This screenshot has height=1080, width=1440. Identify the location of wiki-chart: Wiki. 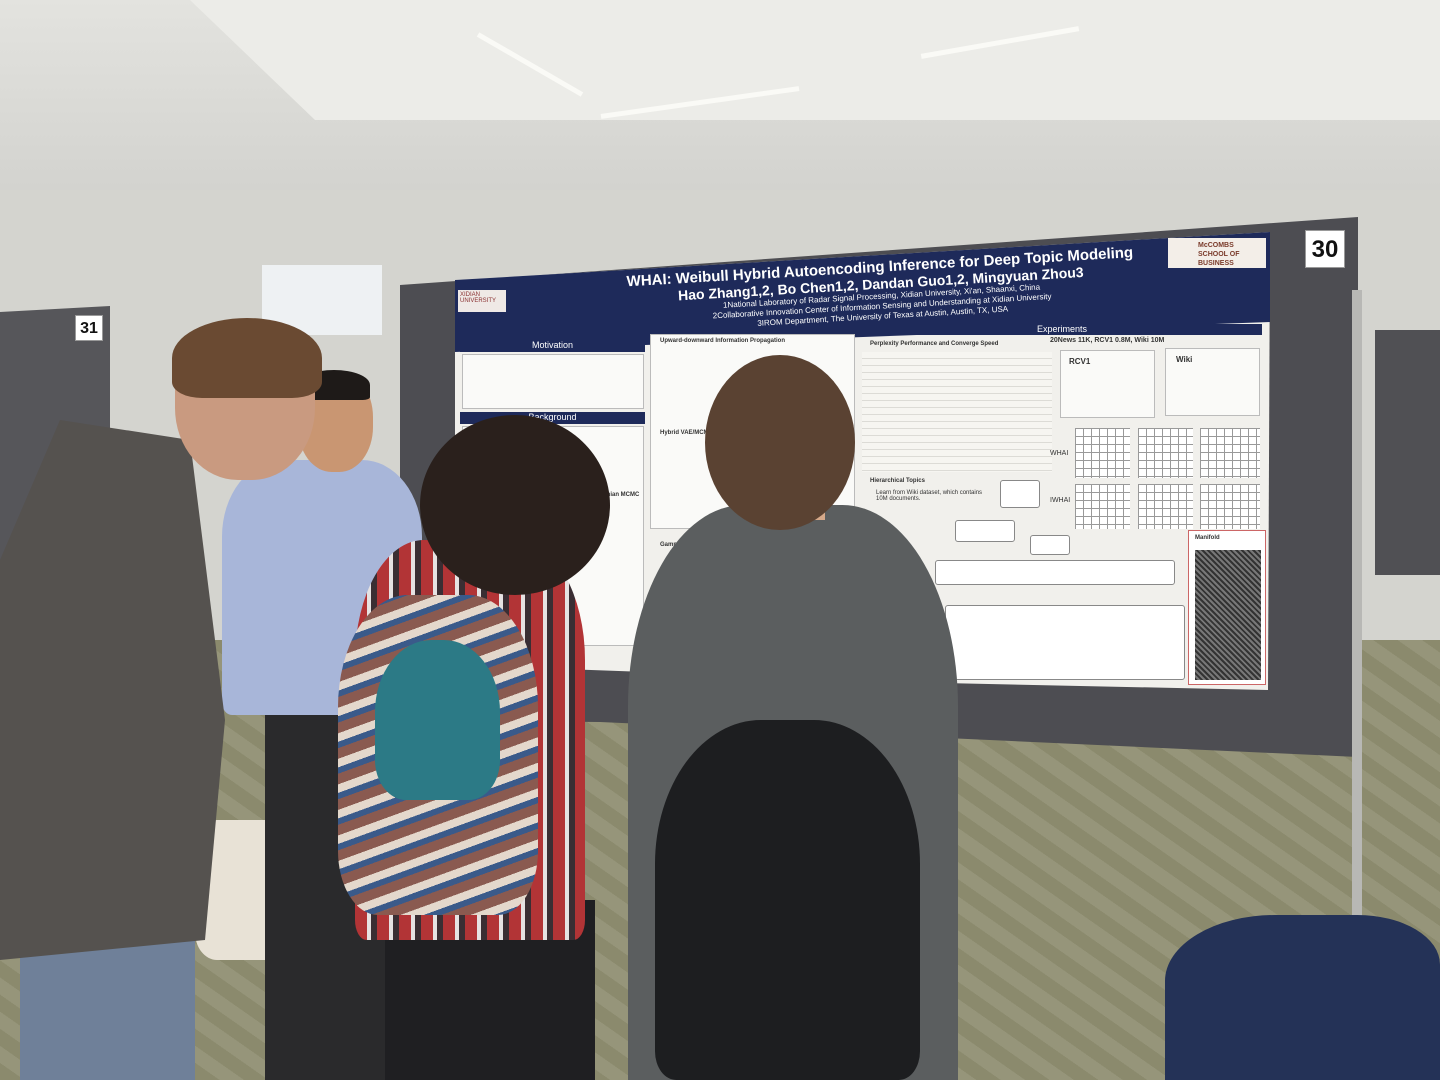
(1212, 382).